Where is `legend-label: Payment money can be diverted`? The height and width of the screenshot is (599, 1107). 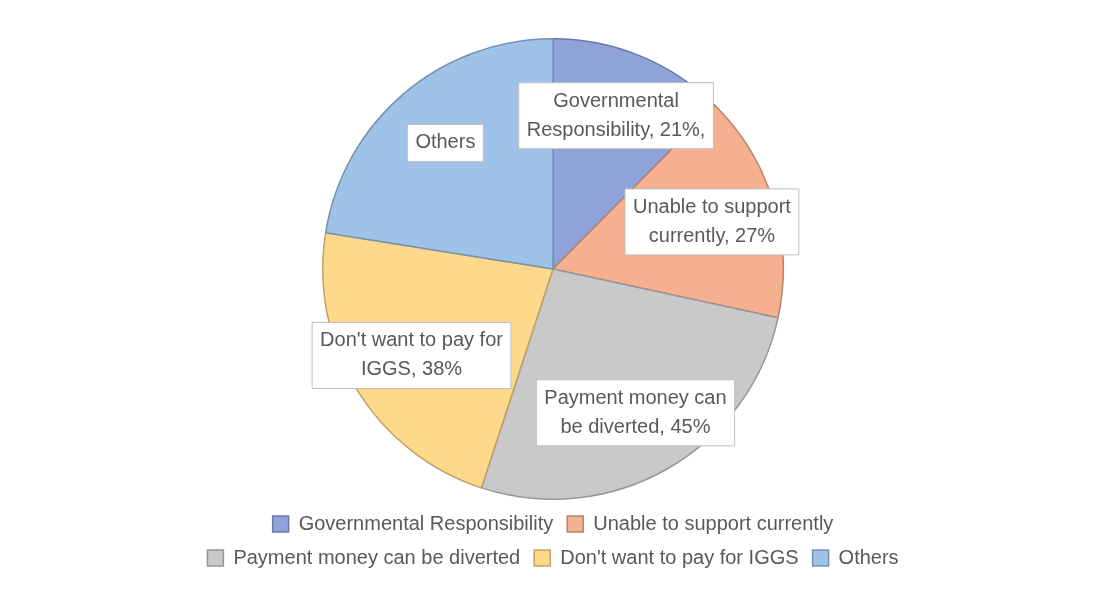 legend-label: Payment money can be diverted is located at coordinates (377, 556).